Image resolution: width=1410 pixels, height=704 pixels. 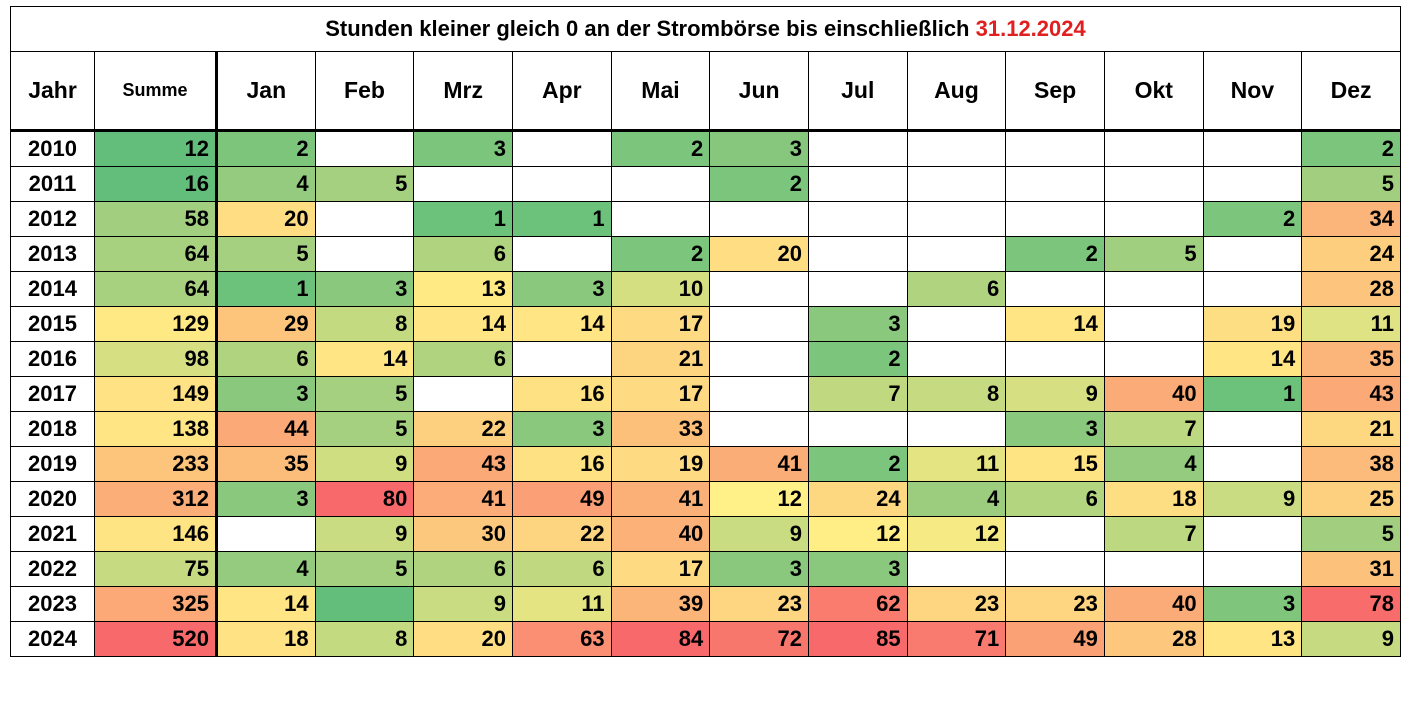 I want to click on column-header-okt: Okt, so click(x=1153, y=91).